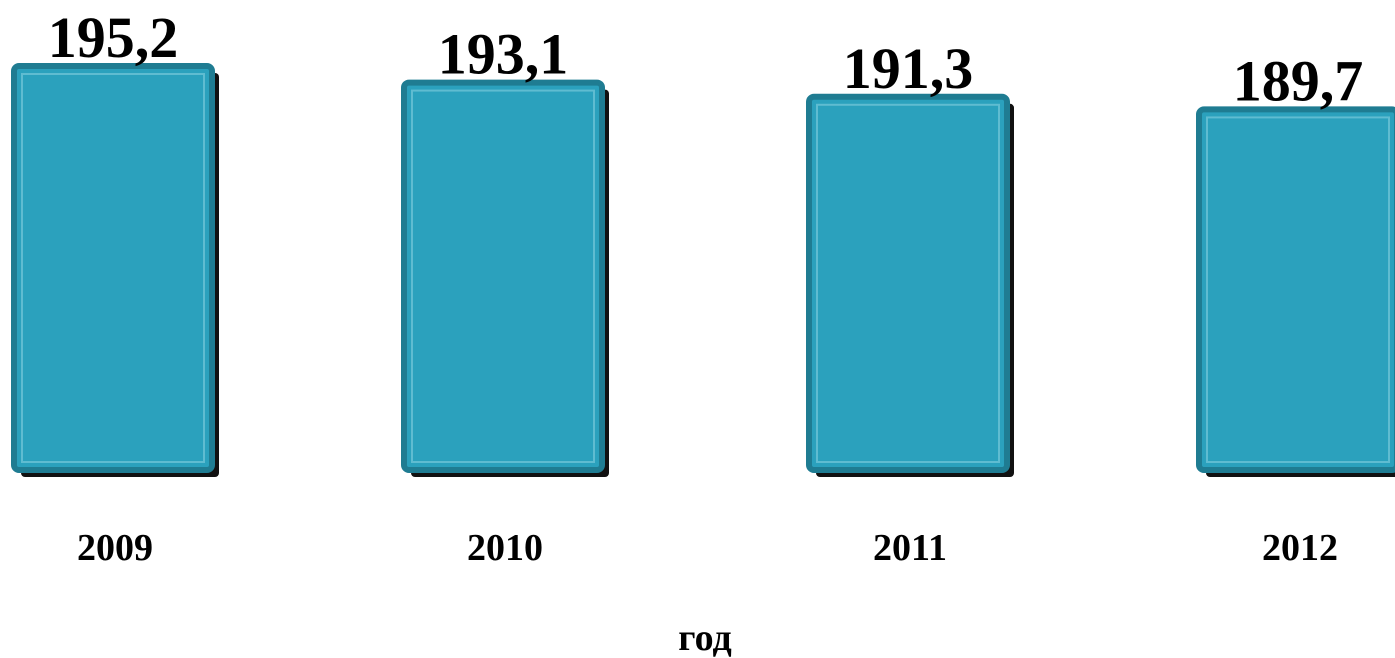 The height and width of the screenshot is (658, 1395). Describe the element at coordinates (1300, 548) in the screenshot. I see `x-tick-label: 2012` at that location.